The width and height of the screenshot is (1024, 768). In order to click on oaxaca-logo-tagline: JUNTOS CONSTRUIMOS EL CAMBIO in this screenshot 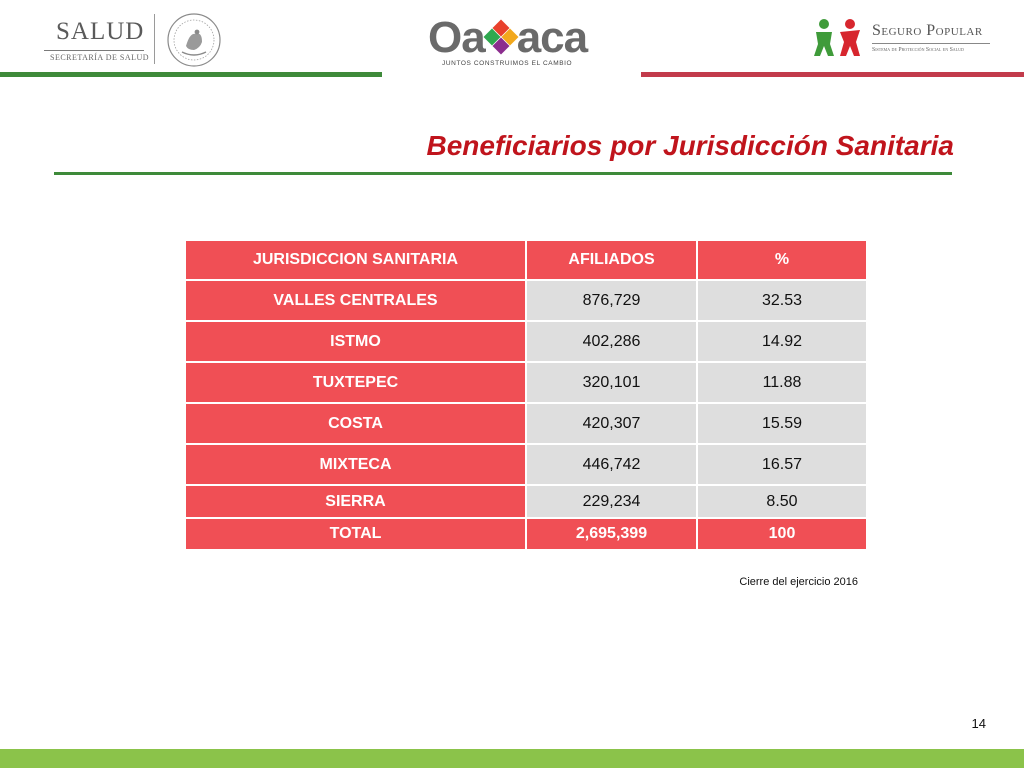, I will do `click(507, 63)`.